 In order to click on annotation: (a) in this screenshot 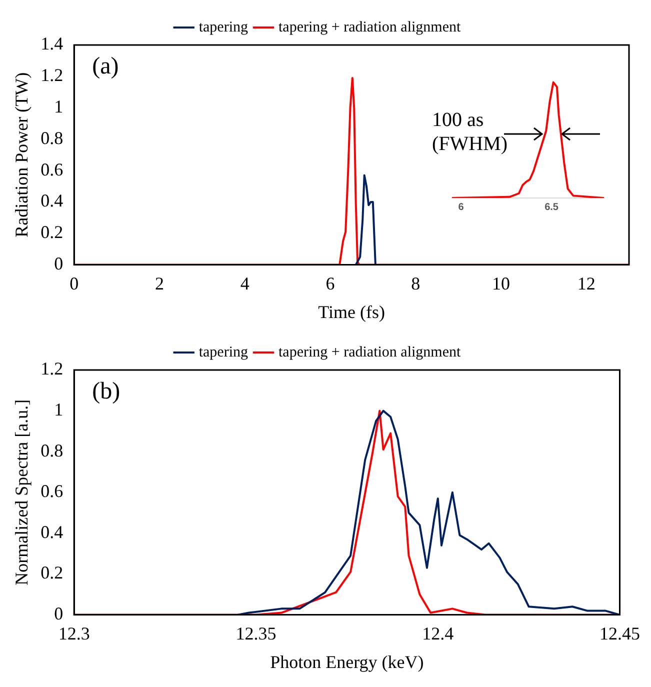, I will do `click(105, 66)`.